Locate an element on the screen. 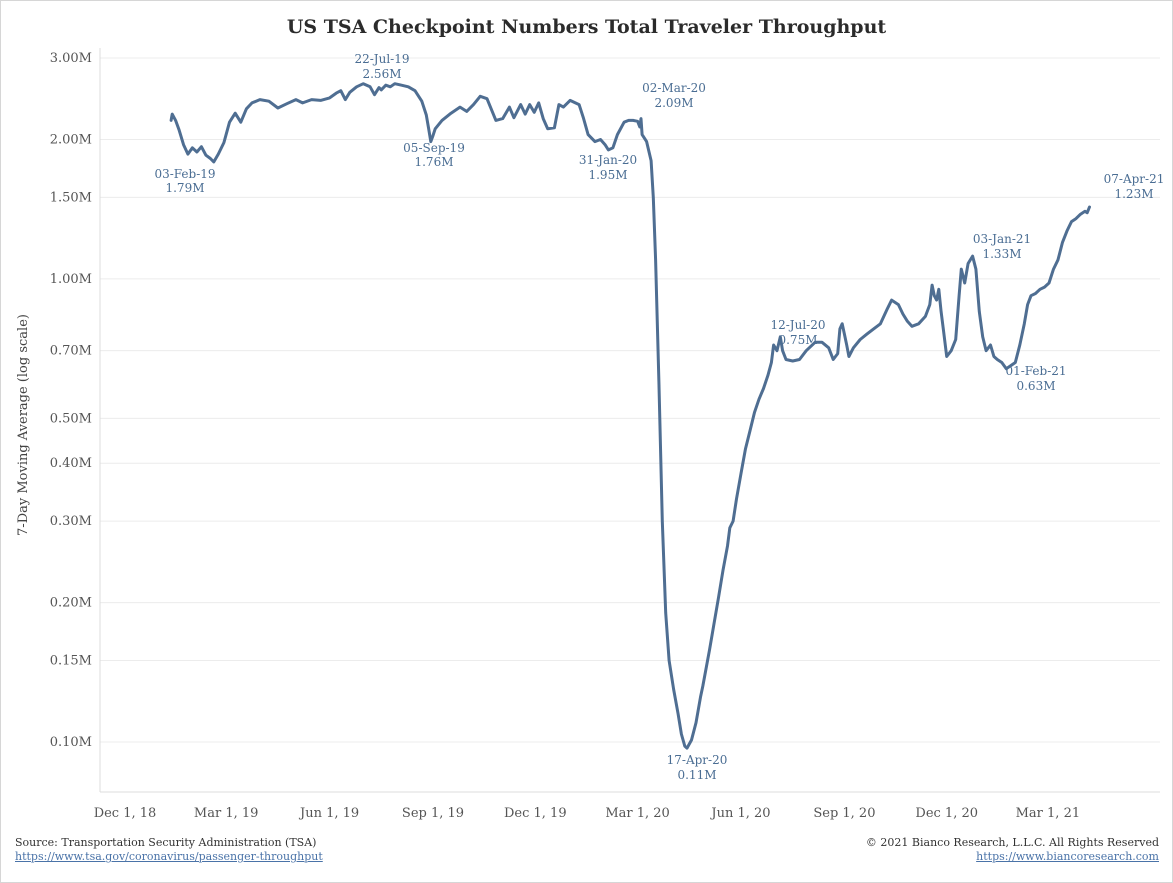  y-tick-label: 0.50M is located at coordinates (71, 418).